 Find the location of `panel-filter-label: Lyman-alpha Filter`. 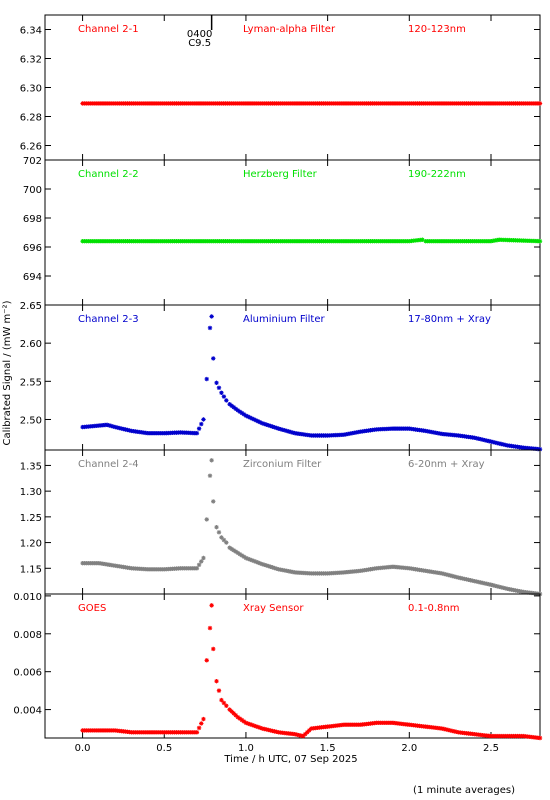

panel-filter-label: Lyman-alpha Filter is located at coordinates (289, 29).